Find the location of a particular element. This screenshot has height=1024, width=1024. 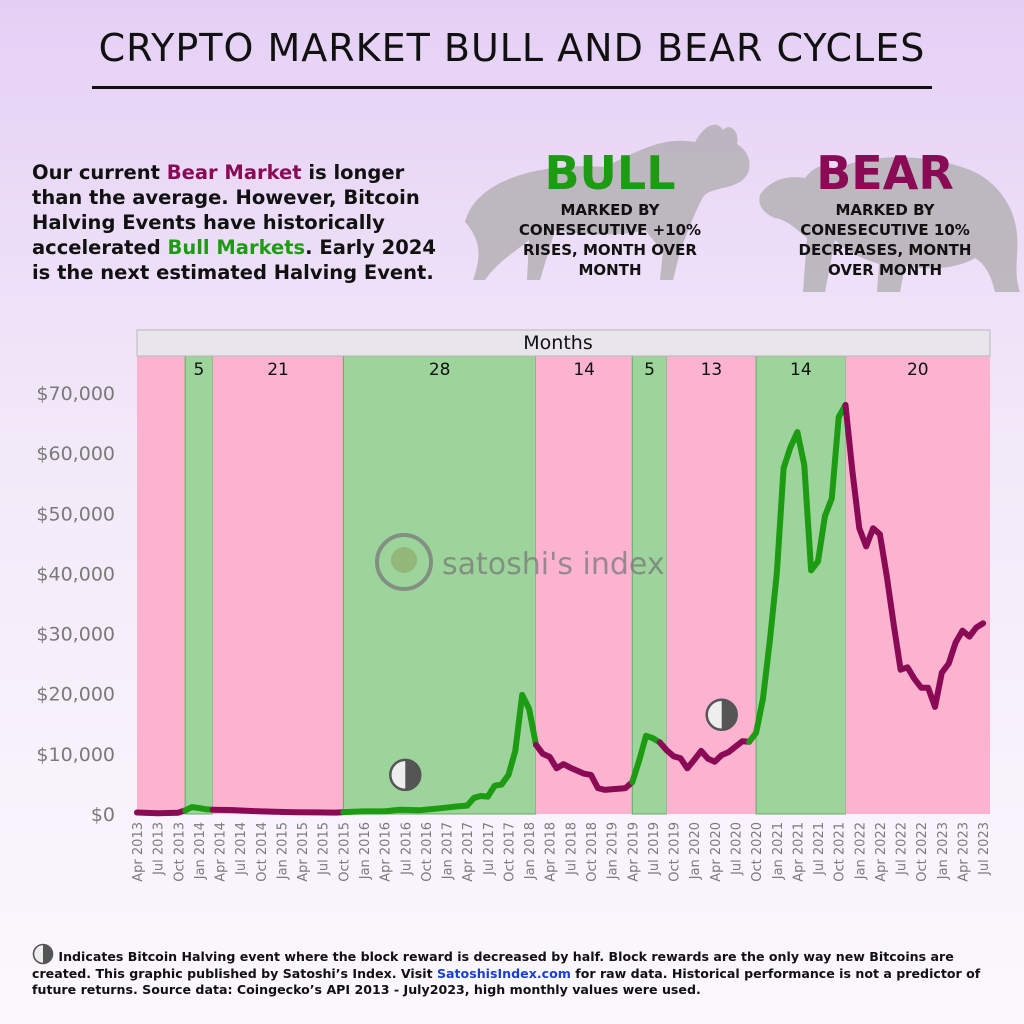

x-tick-label: Jan 2016 is located at coordinates (365, 851).